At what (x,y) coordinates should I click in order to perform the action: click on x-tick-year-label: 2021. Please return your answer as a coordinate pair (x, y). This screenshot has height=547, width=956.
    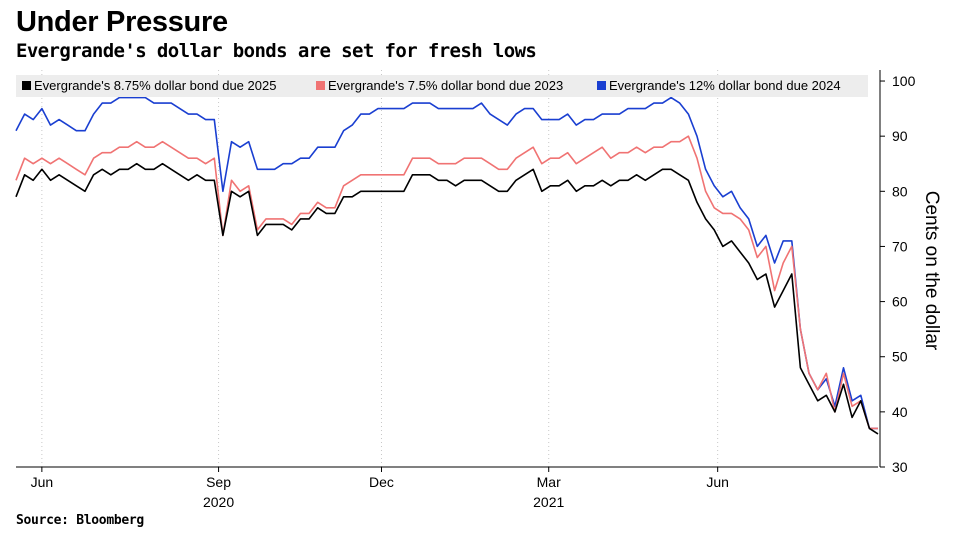
    Looking at the image, I should click on (548, 502).